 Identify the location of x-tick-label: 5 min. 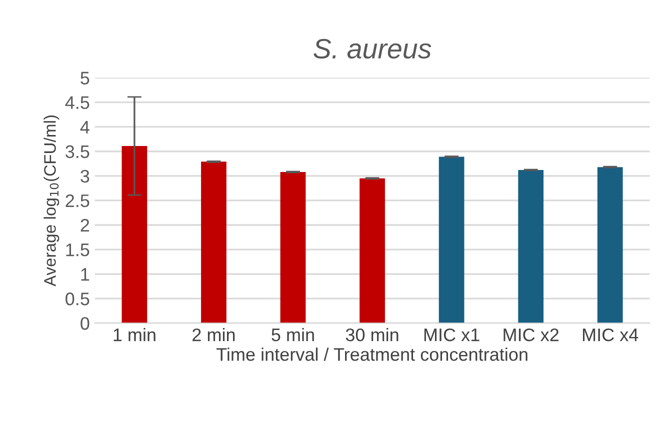
(293, 335).